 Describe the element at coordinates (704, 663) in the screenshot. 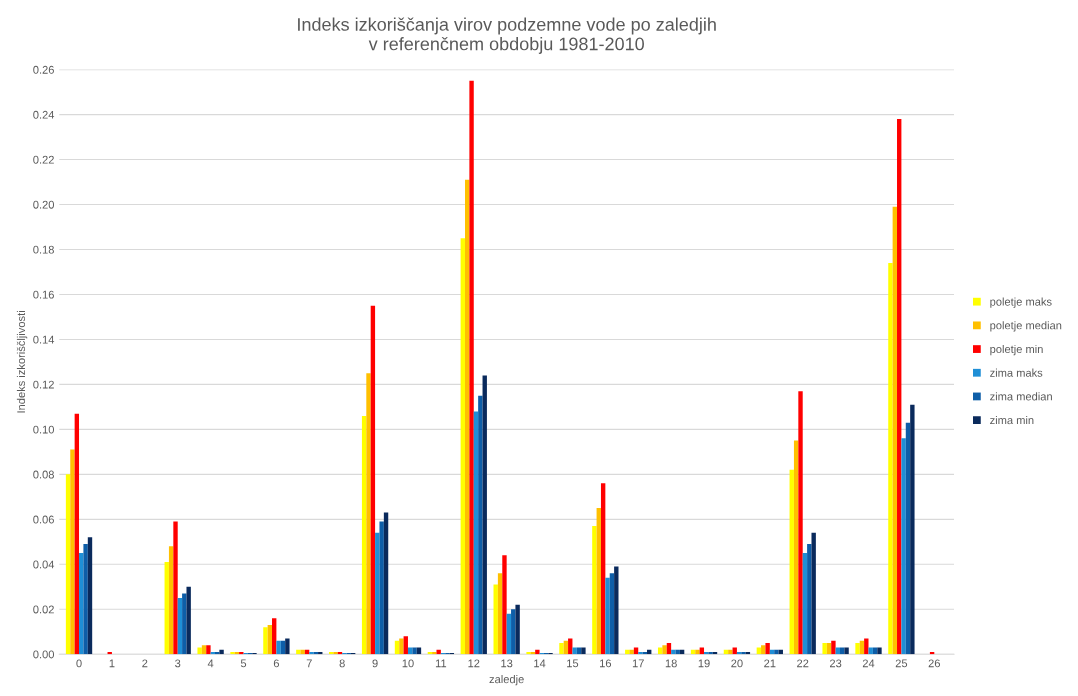

I see `x-tick-label: 19` at that location.